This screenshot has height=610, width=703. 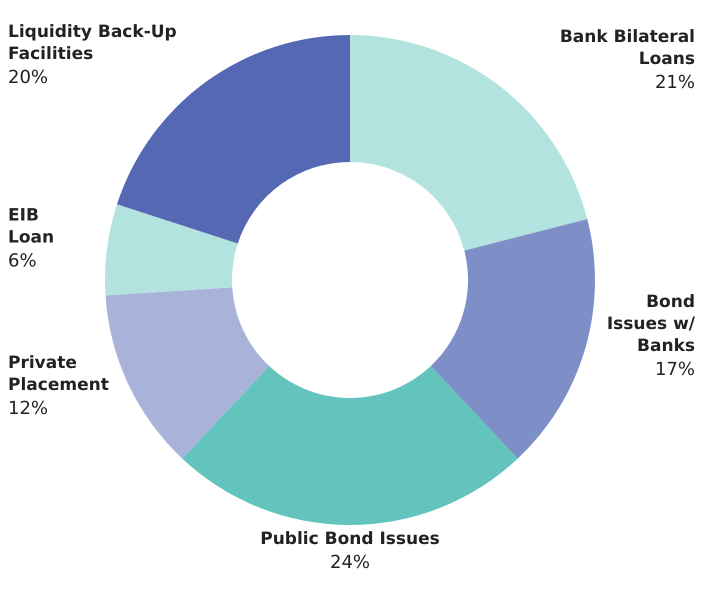 I want to click on data-label: 24%, so click(x=350, y=562).